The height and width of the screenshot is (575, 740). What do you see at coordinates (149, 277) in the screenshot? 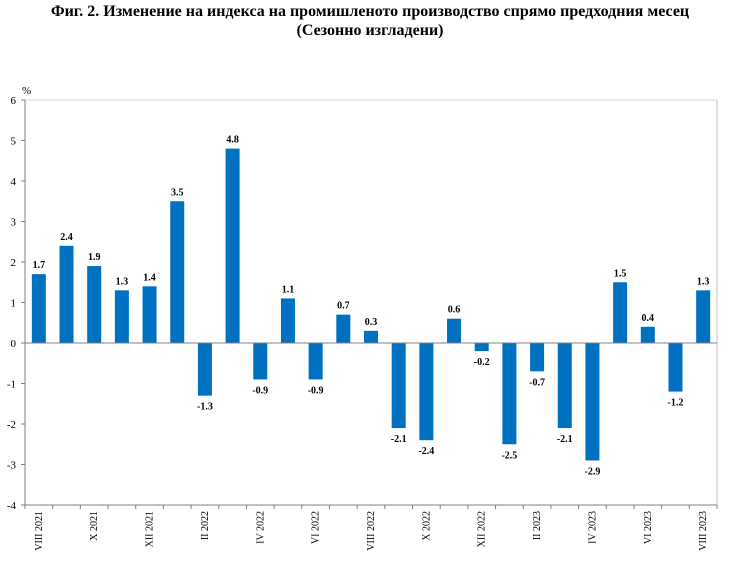
I see `data-label: 1.4` at bounding box center [149, 277].